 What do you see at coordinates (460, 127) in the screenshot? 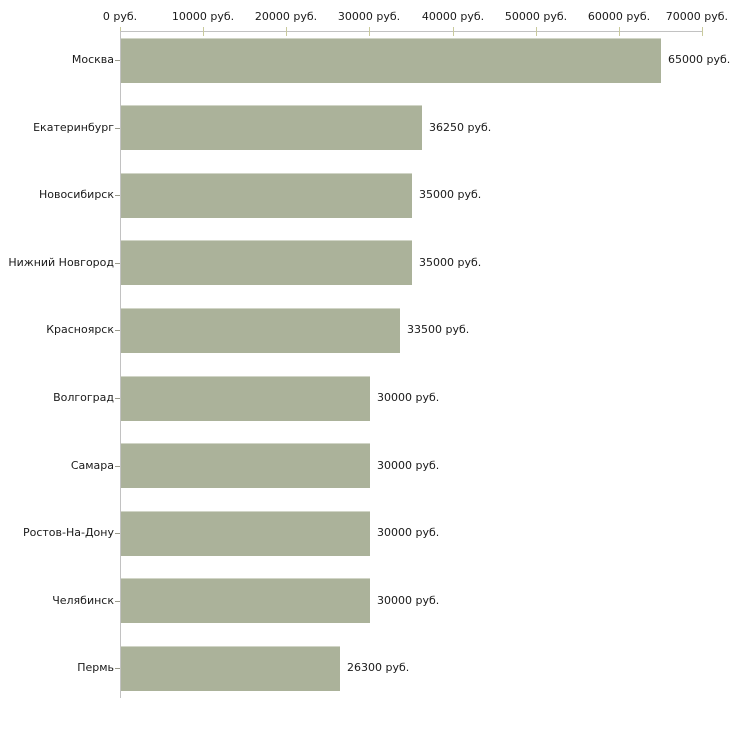
I see `value-label: 36250 руб.` at bounding box center [460, 127].